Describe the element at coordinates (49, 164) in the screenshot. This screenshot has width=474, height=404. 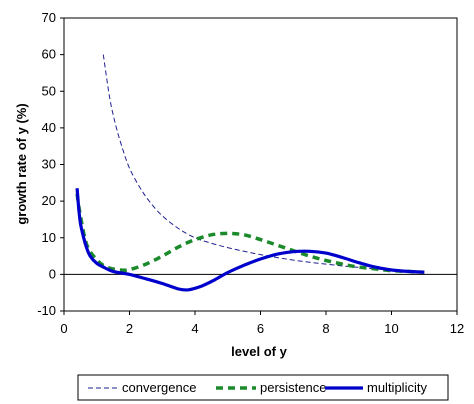
I see `y-tick-label: 30` at that location.